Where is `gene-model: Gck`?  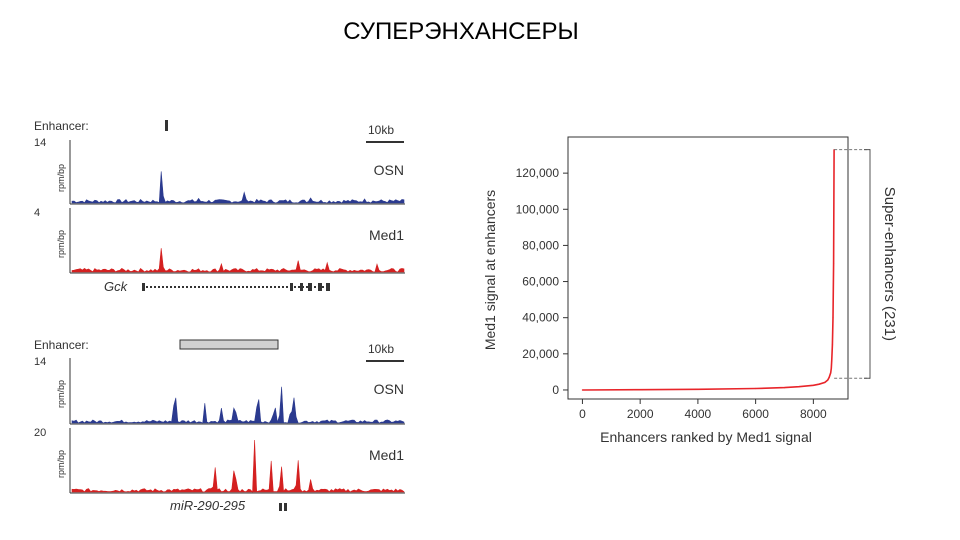
gene-model: Gck is located at coordinates (217, 286).